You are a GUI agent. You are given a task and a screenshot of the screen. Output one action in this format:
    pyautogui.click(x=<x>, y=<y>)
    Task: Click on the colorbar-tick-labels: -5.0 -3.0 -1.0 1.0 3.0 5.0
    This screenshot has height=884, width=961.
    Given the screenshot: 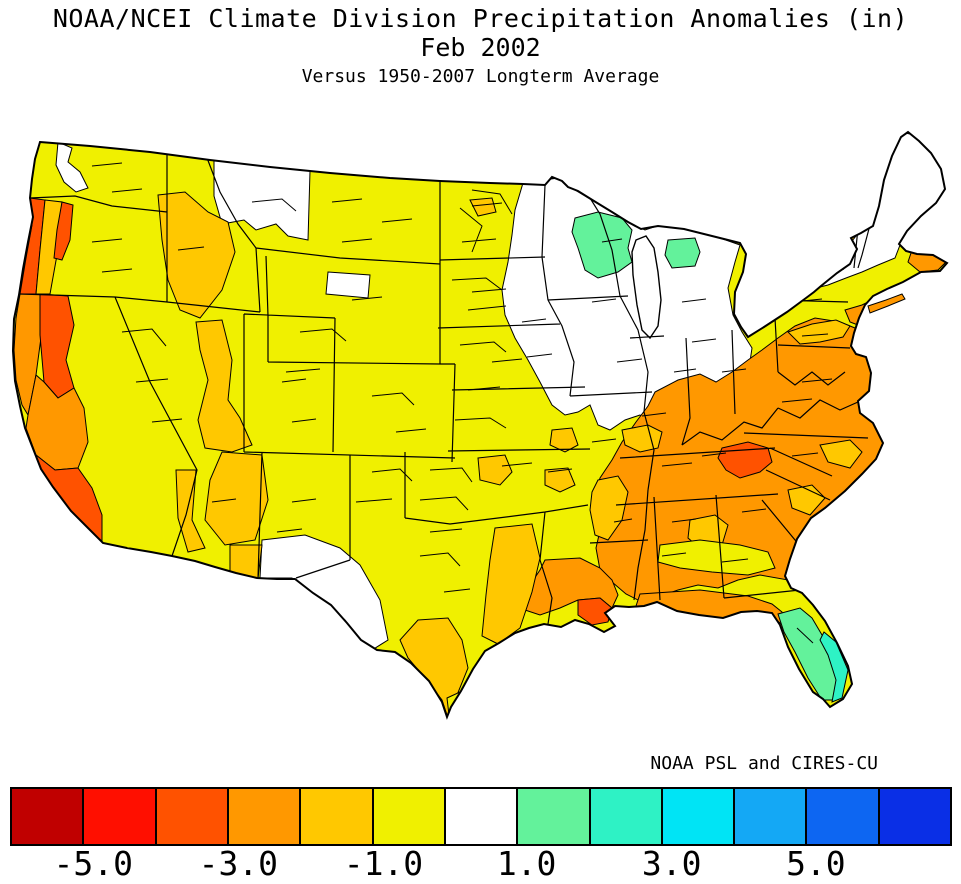 What is the action you would take?
    pyautogui.click(x=480, y=864)
    